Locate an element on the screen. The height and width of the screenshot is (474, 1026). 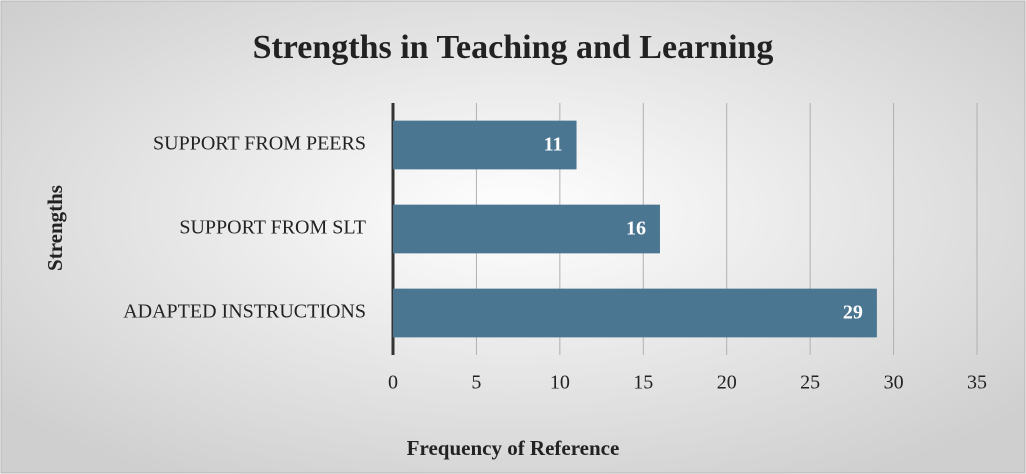
chart-title: Strengths in Teaching and Learning is located at coordinates (513, 47).